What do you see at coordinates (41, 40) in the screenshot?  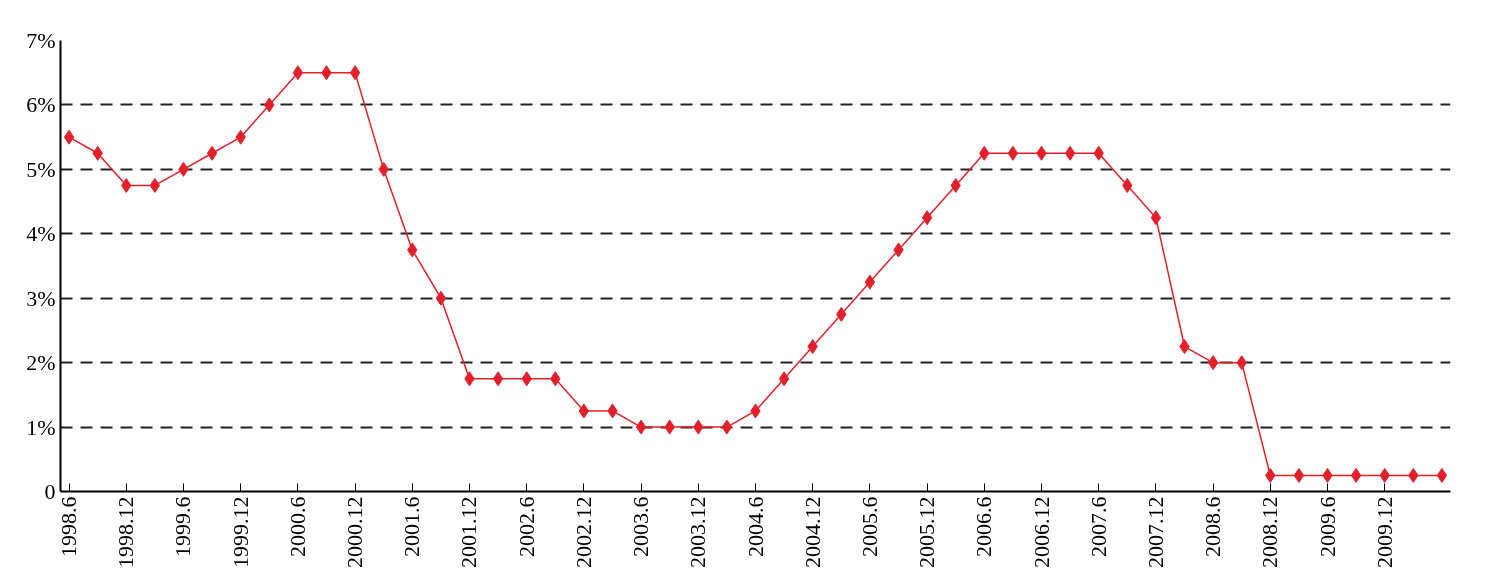 I see `y-tick-label: 7%` at bounding box center [41, 40].